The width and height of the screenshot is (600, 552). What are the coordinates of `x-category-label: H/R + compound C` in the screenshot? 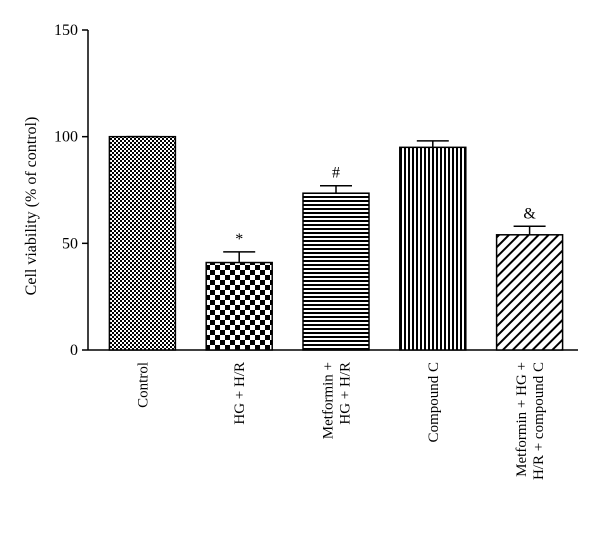 It's located at (539, 421).